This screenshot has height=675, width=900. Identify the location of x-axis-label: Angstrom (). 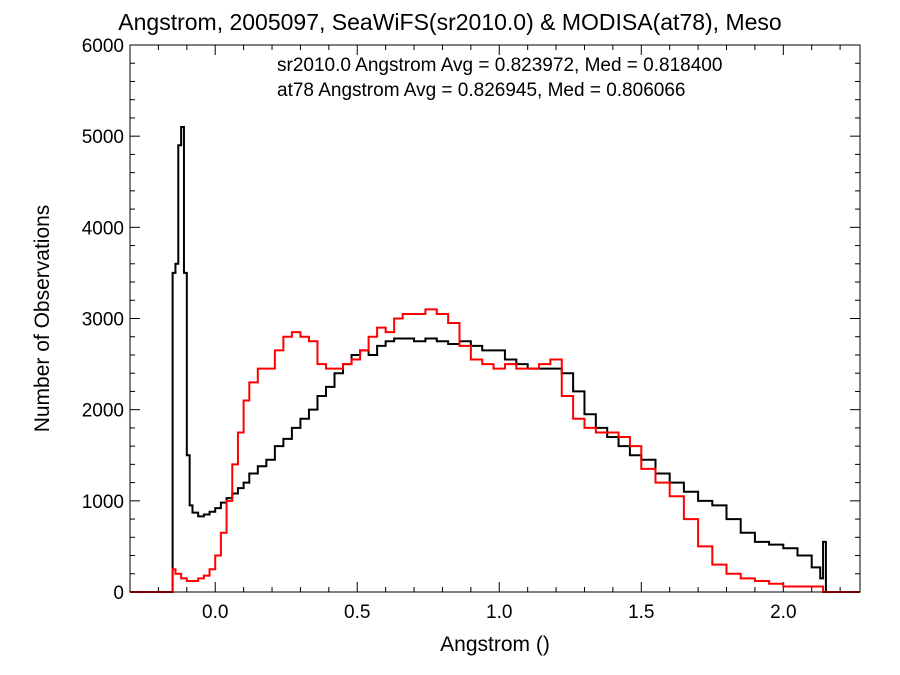
(495, 644).